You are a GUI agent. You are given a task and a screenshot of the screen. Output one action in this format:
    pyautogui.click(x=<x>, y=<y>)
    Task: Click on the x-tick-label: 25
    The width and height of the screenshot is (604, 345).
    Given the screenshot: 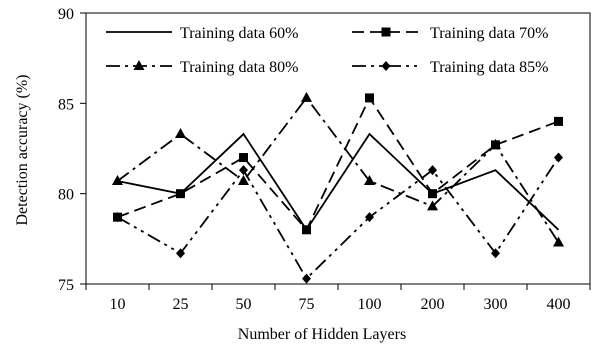 What is the action you would take?
    pyautogui.click(x=181, y=304)
    